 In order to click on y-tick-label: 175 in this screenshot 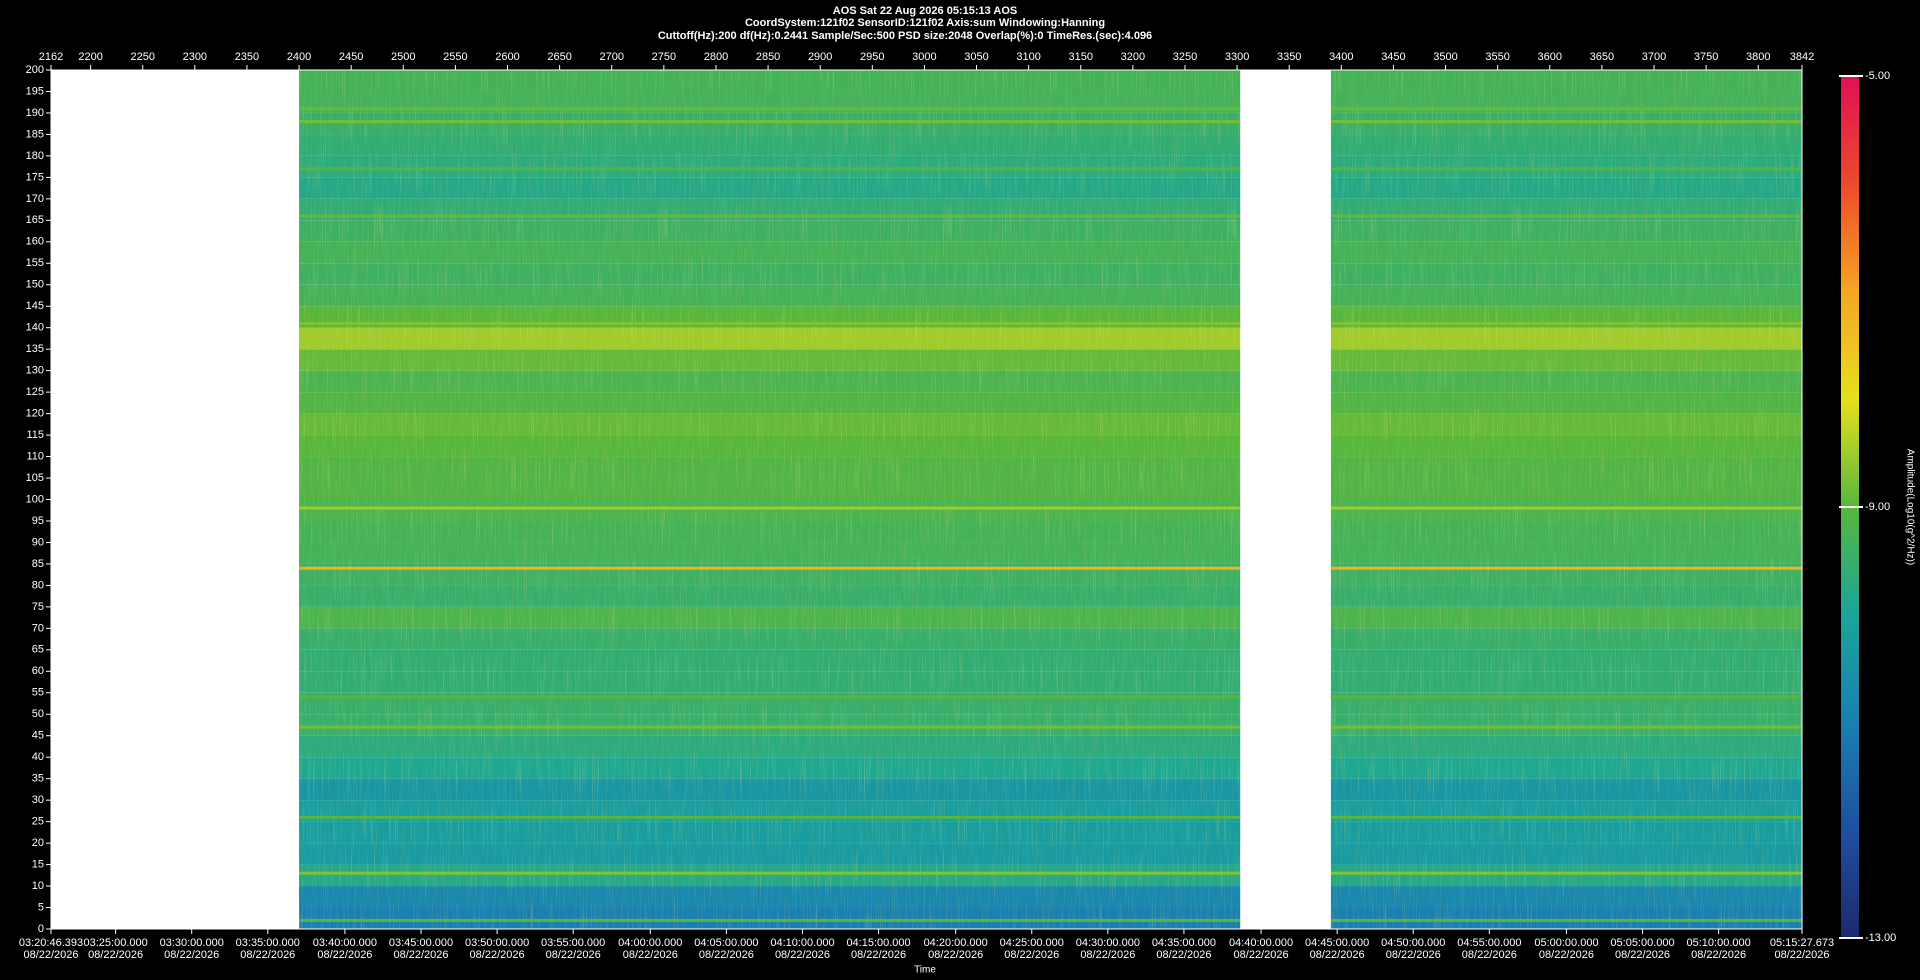, I will do `click(35, 177)`.